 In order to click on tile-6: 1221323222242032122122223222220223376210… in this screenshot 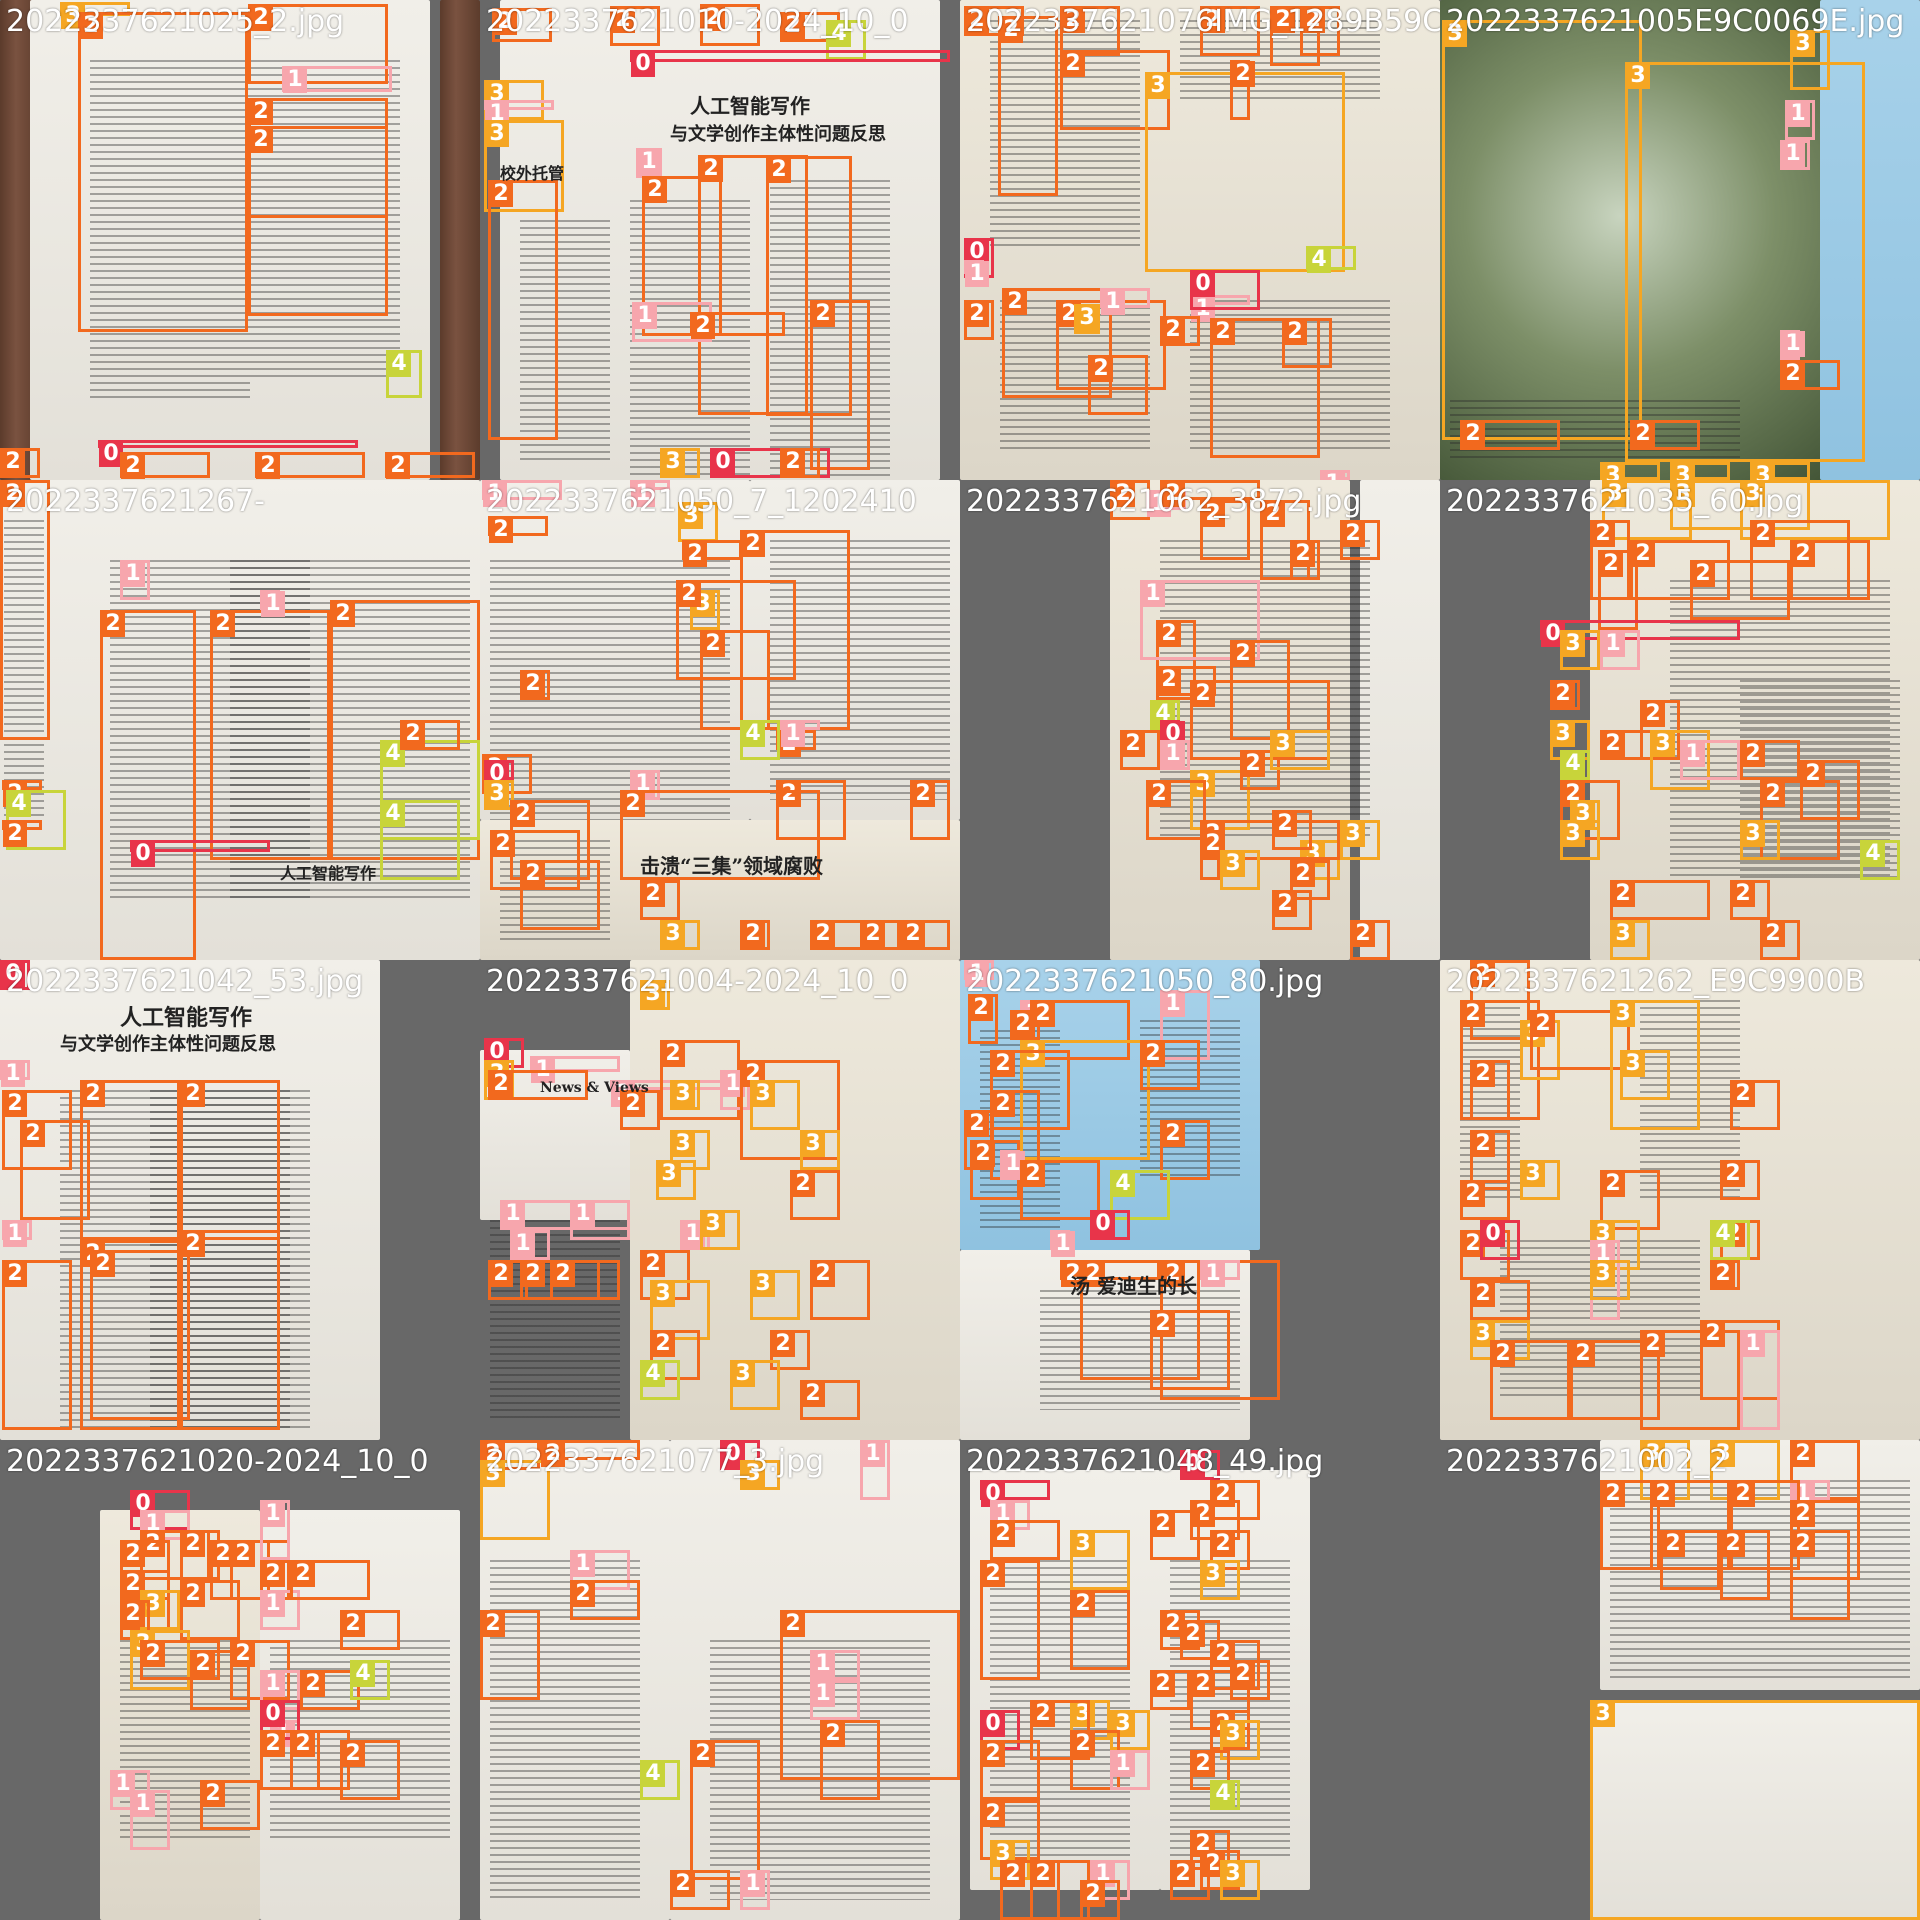, I will do `click(720, 720)`.